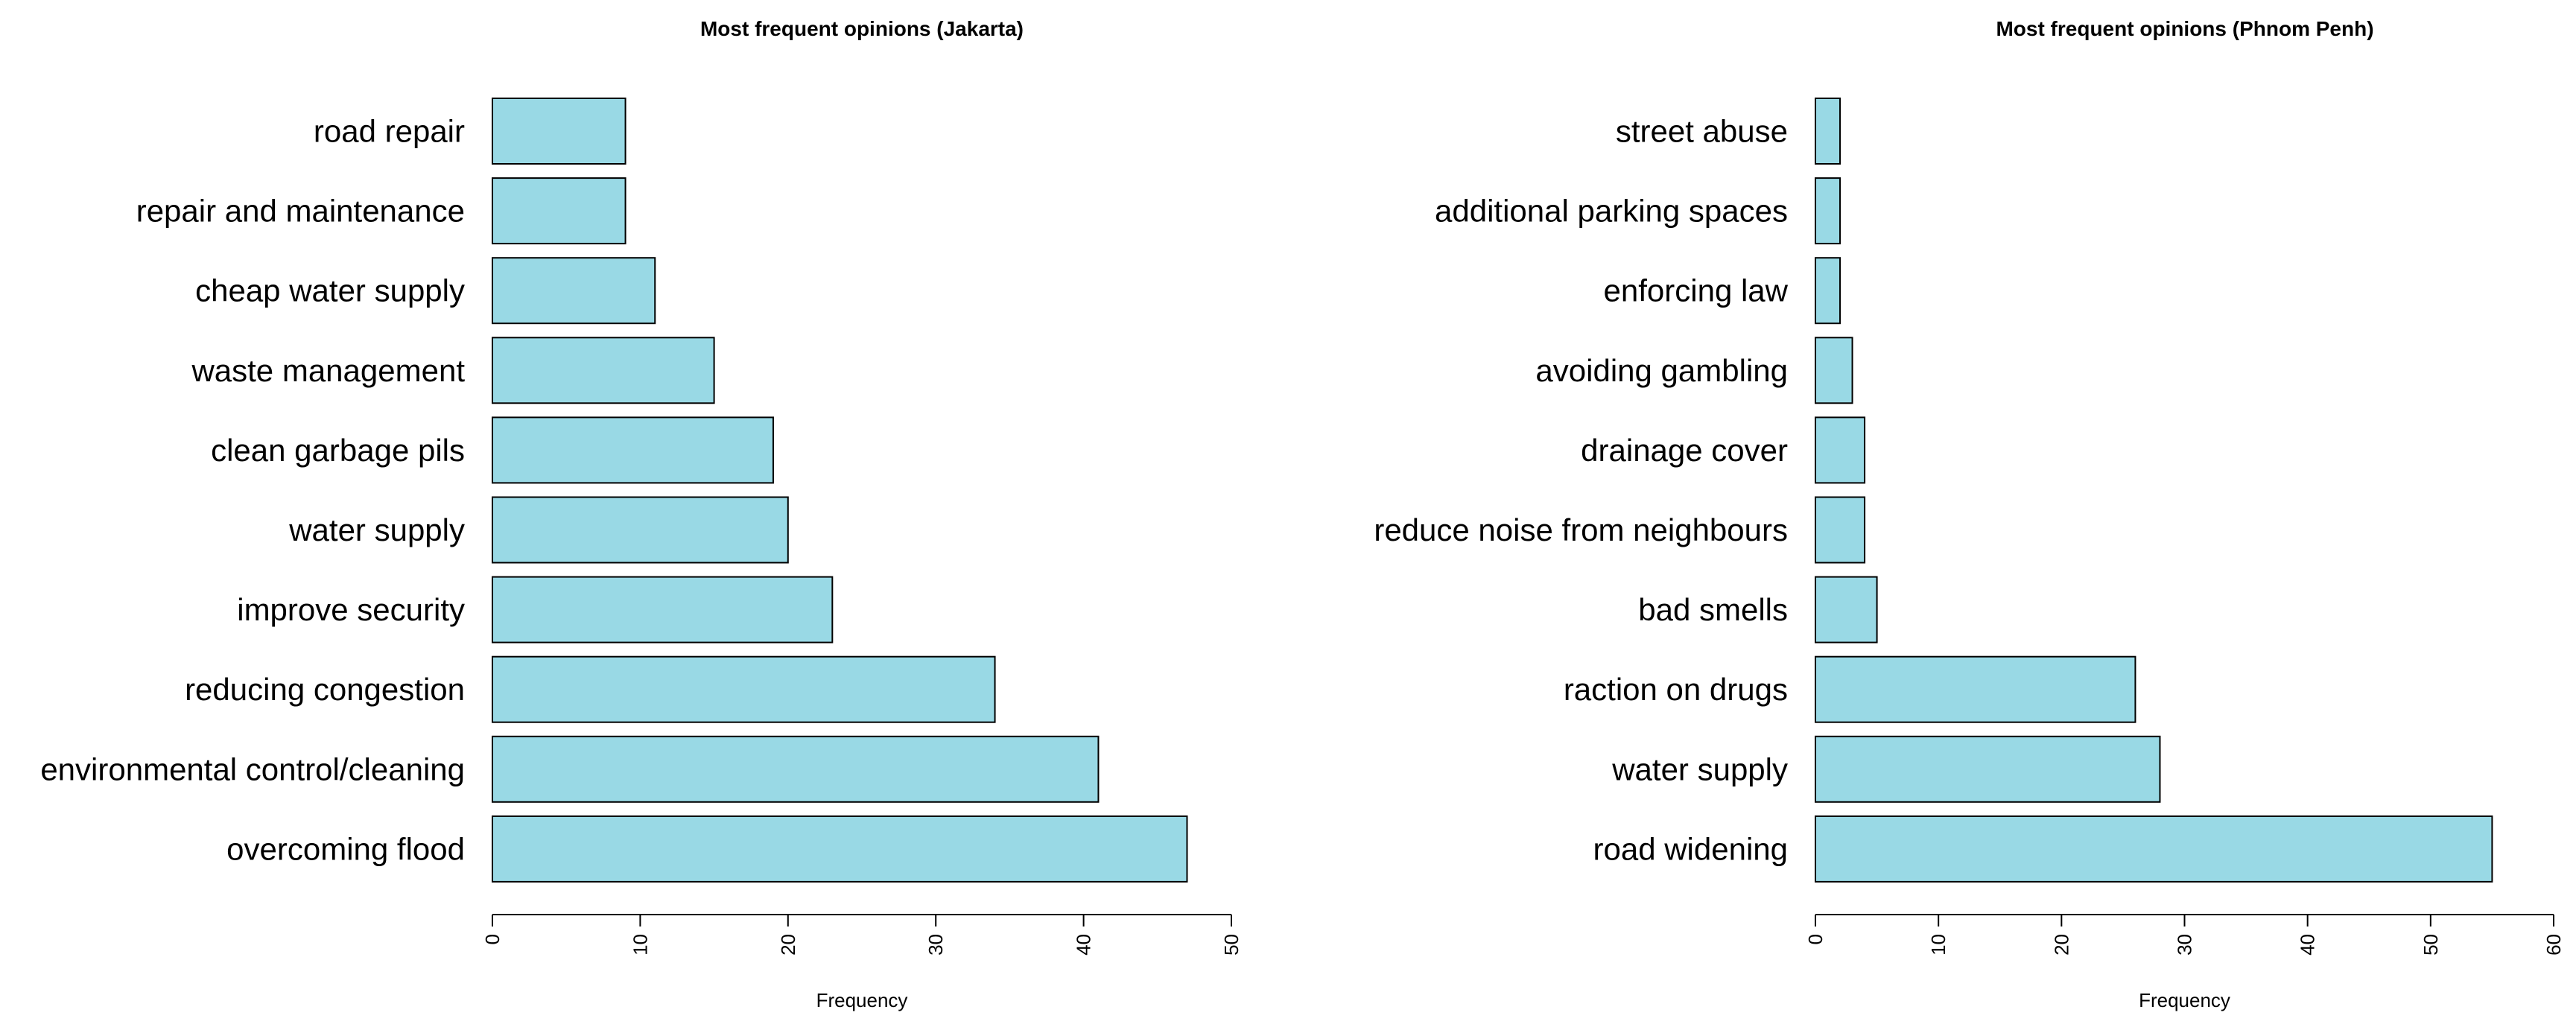  What do you see at coordinates (633, 450) in the screenshot?
I see `bar-clean-garbage-pils` at bounding box center [633, 450].